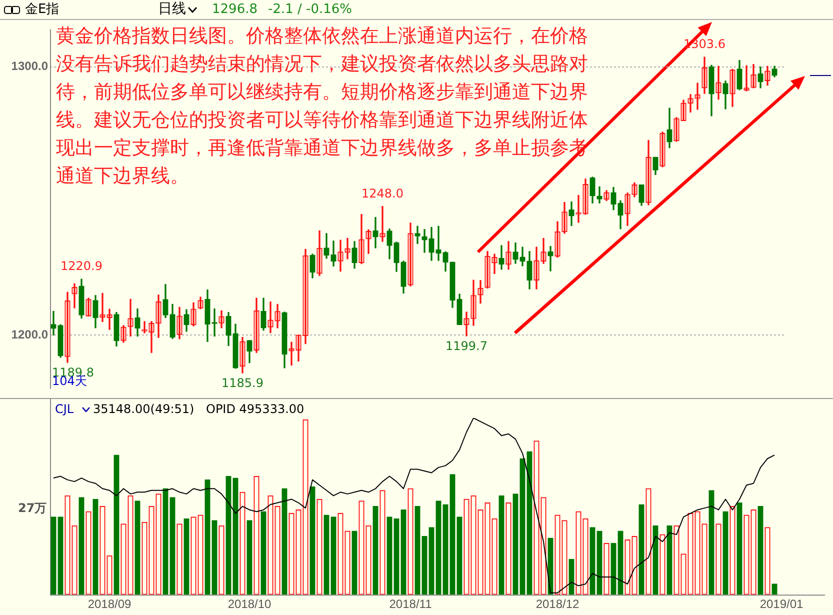  What do you see at coordinates (250, 604) in the screenshot?
I see `x-tick-label: 2018/10` at bounding box center [250, 604].